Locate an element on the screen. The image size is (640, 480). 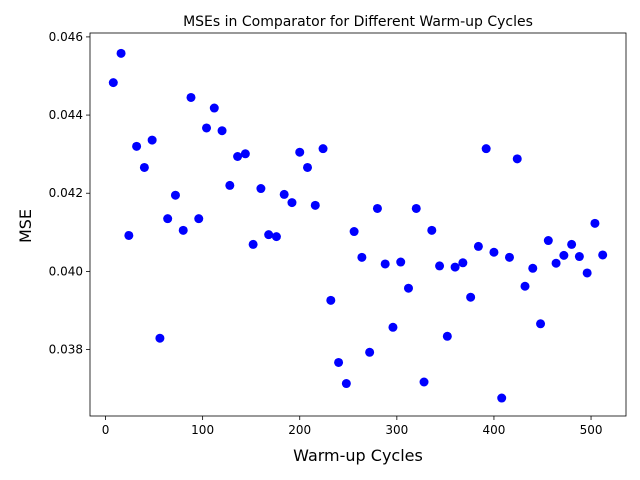
y-axis-ticks: 0.038 0.040 0.042 0.044 0.046 is located at coordinates (69, 193).